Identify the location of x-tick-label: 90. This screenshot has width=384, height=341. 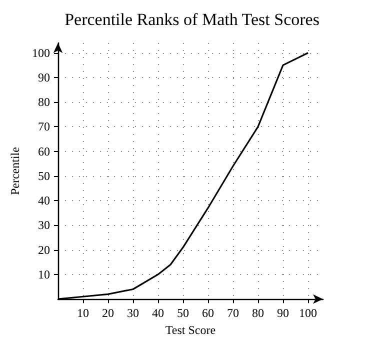
(283, 313).